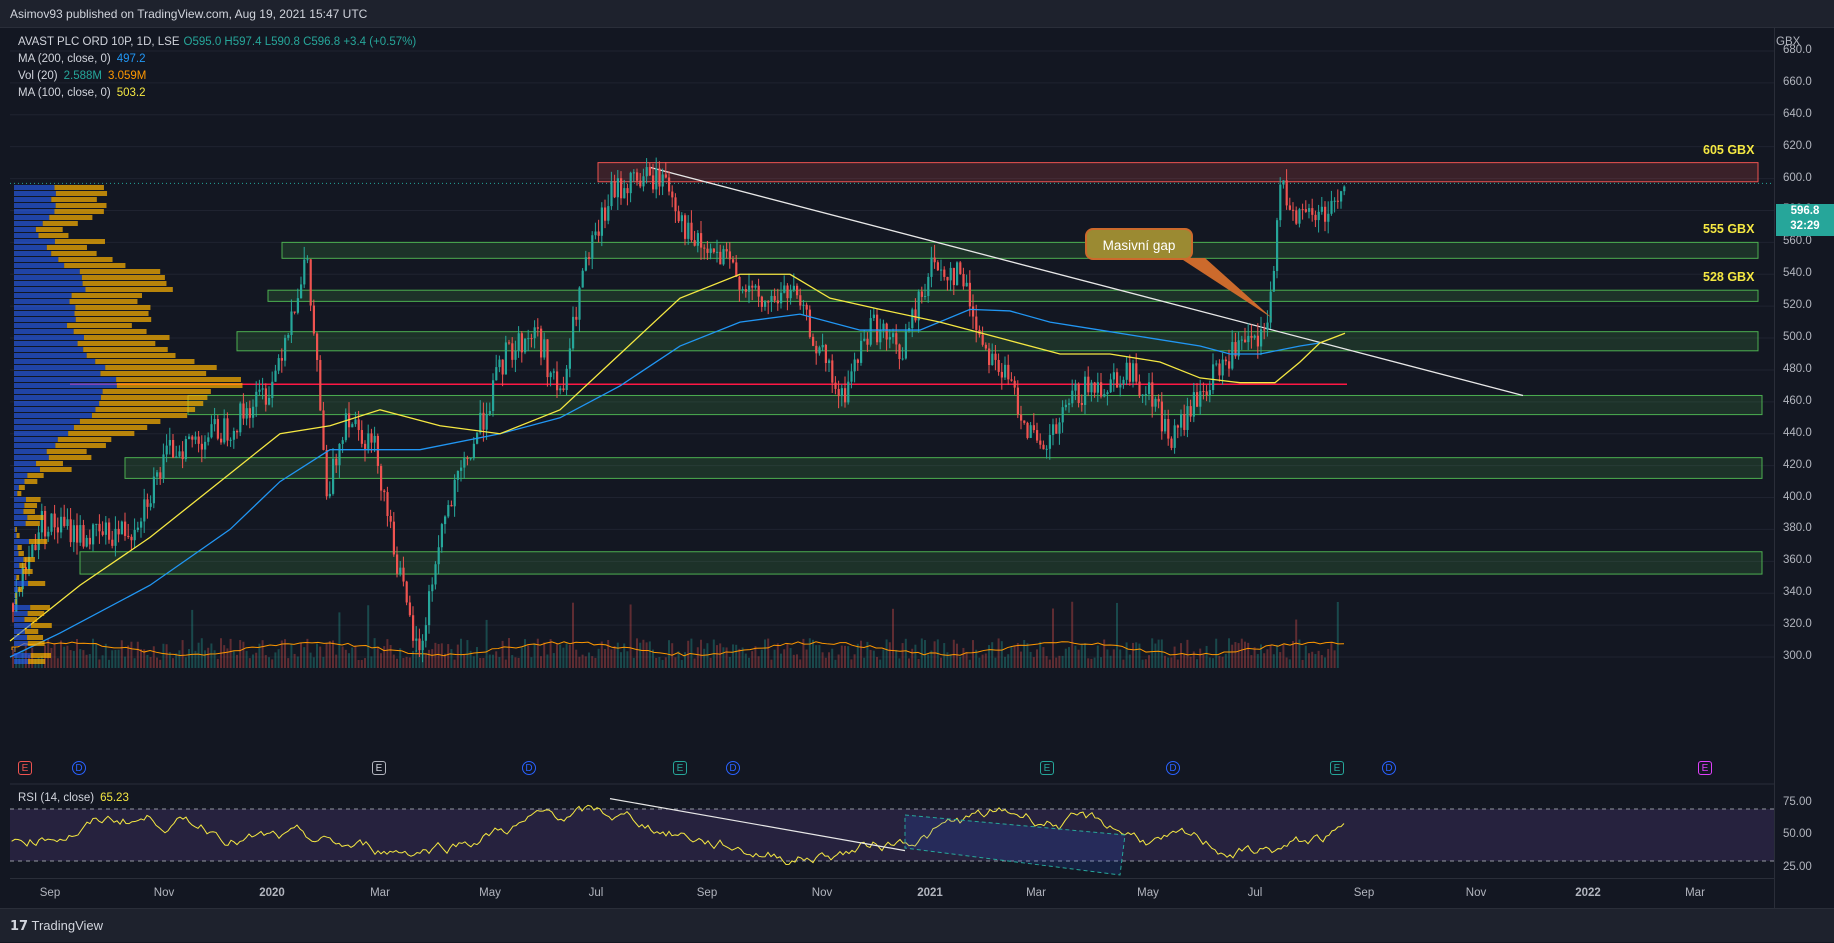  I want to click on ma100-label: MA (100, close, 0), so click(64, 93).